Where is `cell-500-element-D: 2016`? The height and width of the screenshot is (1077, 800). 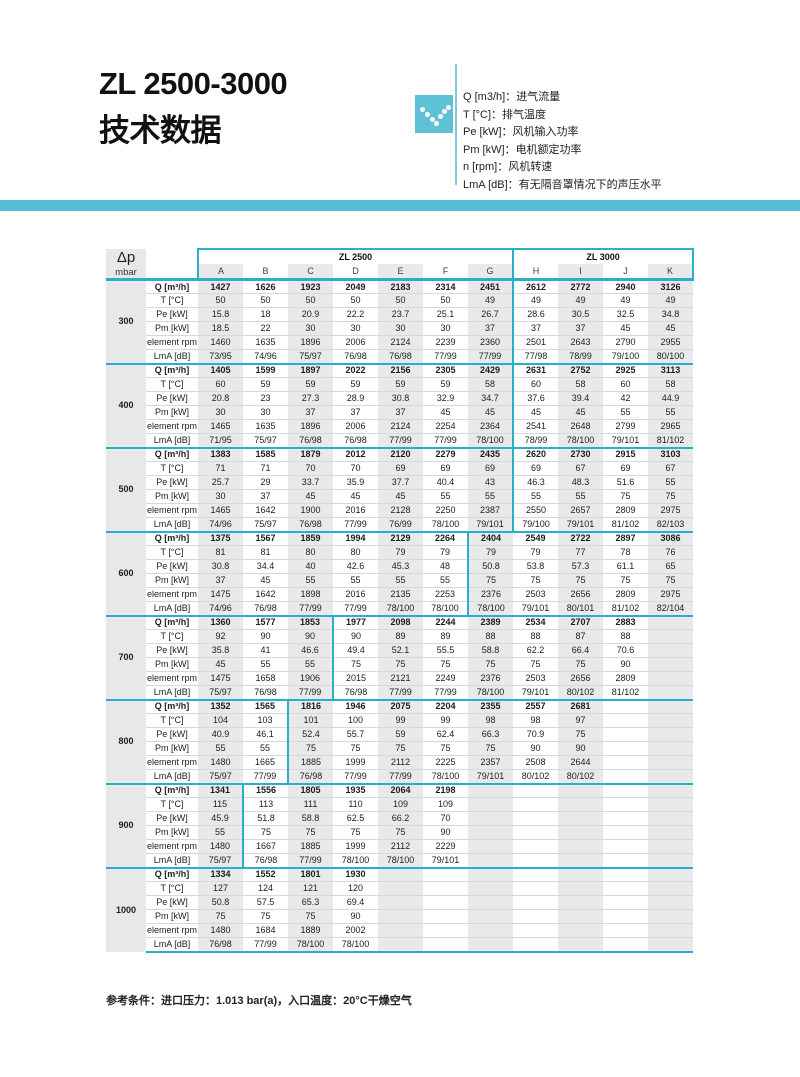
cell-500-element-D: 2016 is located at coordinates (355, 510).